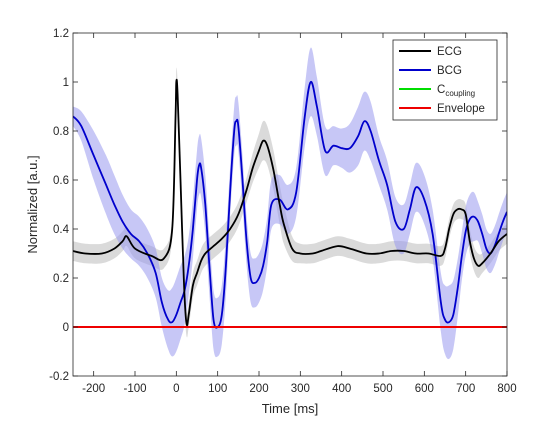  What do you see at coordinates (217, 389) in the screenshot?
I see `x-tick-label: 100` at bounding box center [217, 389].